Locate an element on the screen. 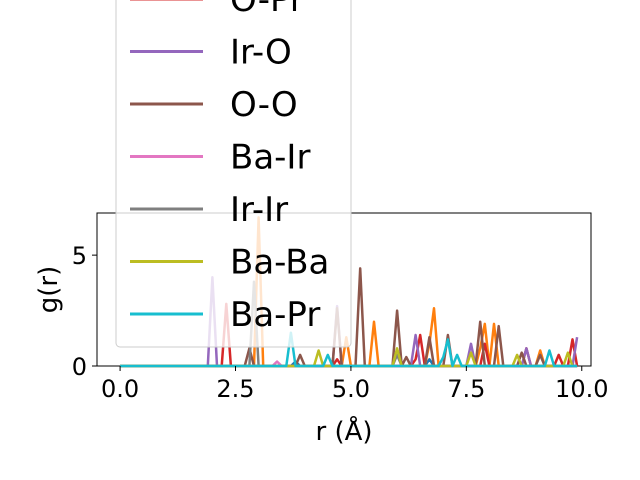 The height and width of the screenshot is (480, 640). y-axis-title: g(r) is located at coordinates (49, 289).